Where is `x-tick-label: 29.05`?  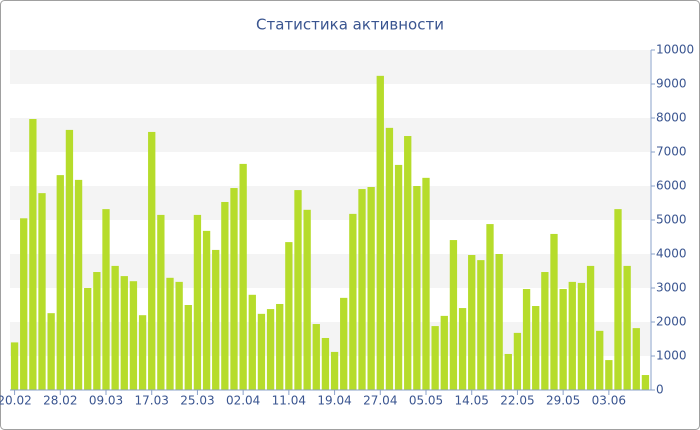 x-tick-label: 29.05 is located at coordinates (563, 401).